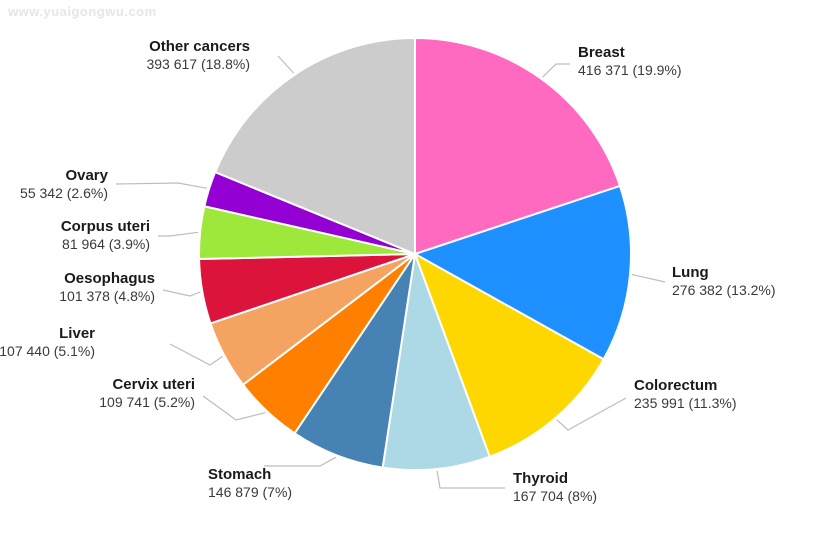 The image size is (821, 544). I want to click on label-name-colorectum: Colorectum, so click(675, 385).